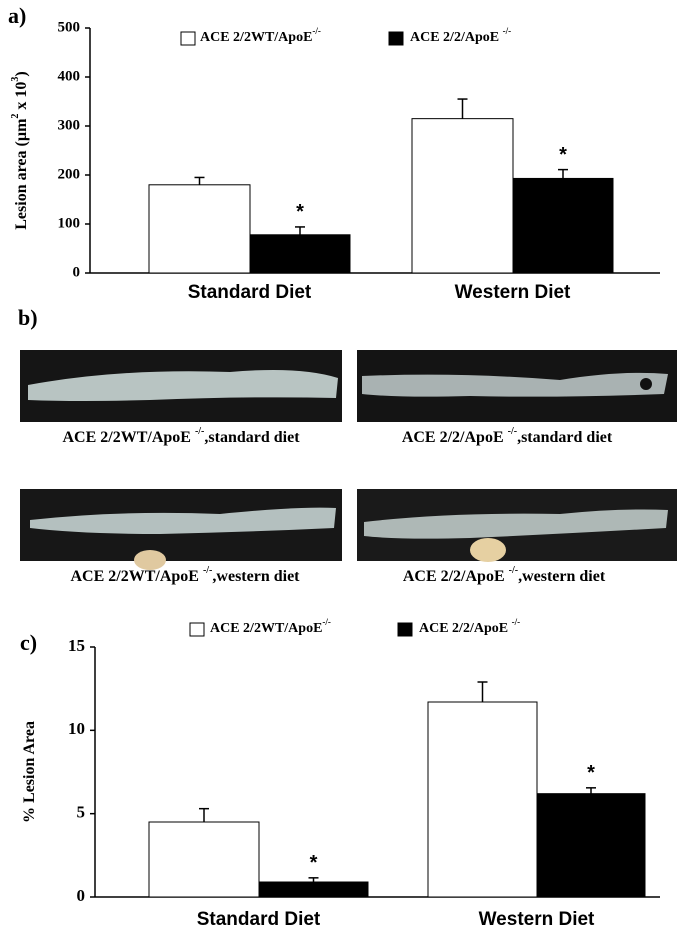  What do you see at coordinates (81, 812) in the screenshot?
I see `y-tick-label: 5` at bounding box center [81, 812].